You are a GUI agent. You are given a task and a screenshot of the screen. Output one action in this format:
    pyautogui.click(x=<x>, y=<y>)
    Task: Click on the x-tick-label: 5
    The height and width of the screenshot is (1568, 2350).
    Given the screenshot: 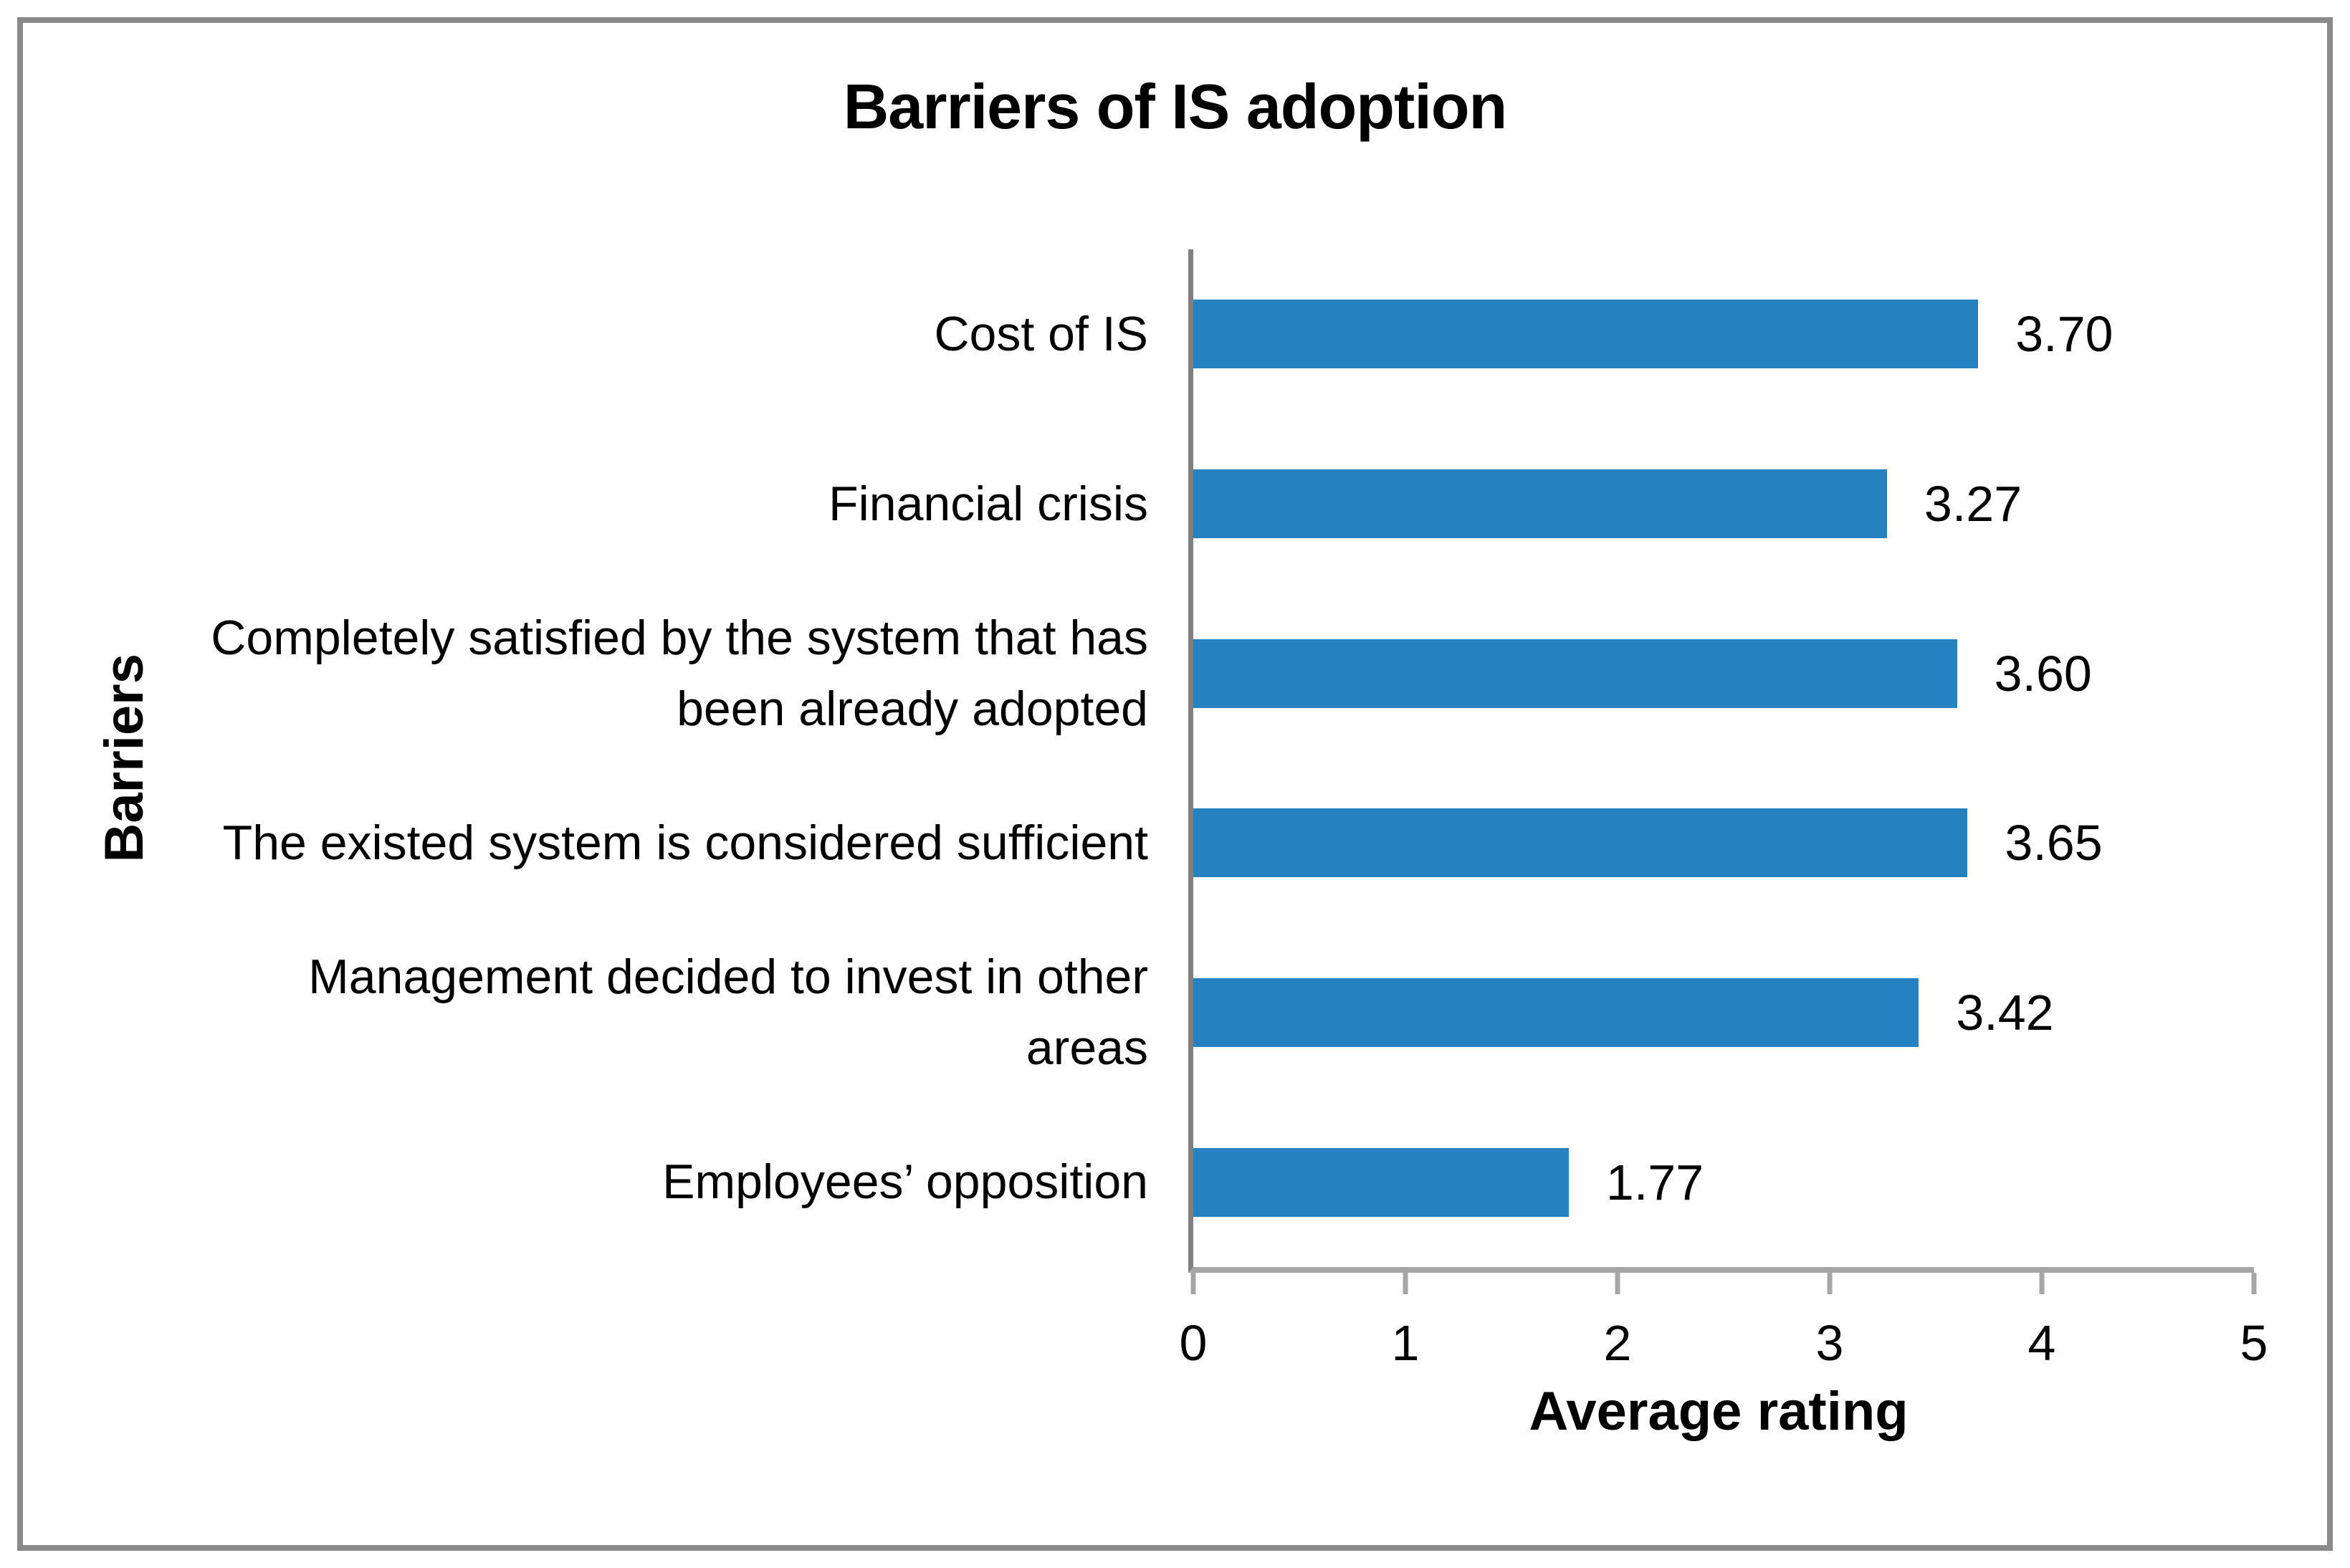 What is the action you would take?
    pyautogui.click(x=2254, y=1343)
    